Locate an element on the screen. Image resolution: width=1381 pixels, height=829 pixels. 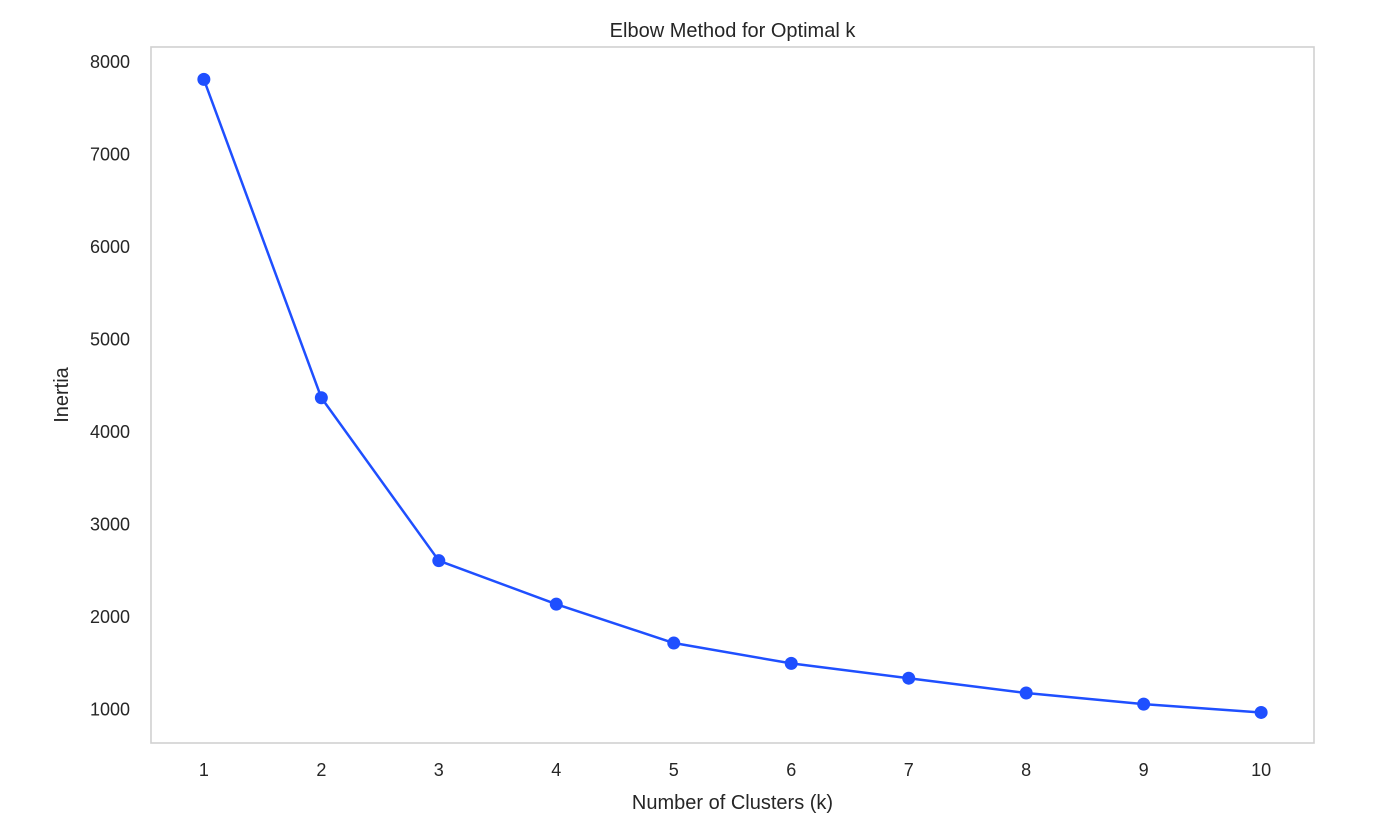
x-tick-label: 9 is located at coordinates (1144, 770).